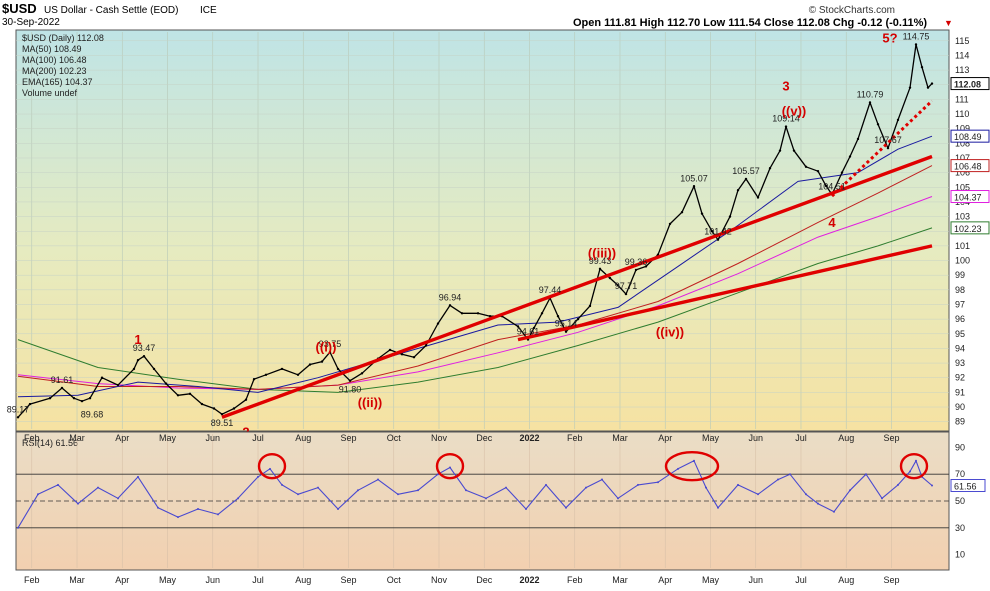  I want to click on dotted-trendline, so click(882, 148).